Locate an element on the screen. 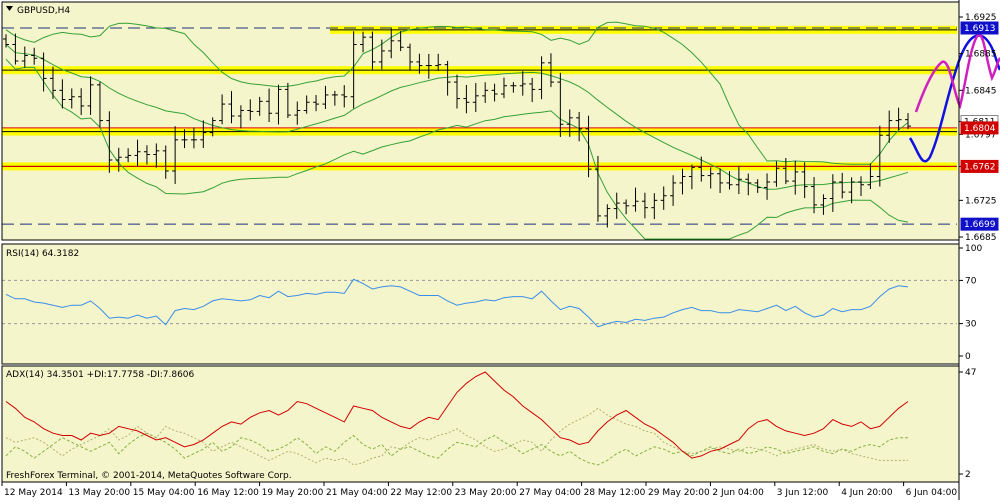  time-tick-label: 6 Jun 04:00 is located at coordinates (932, 493).